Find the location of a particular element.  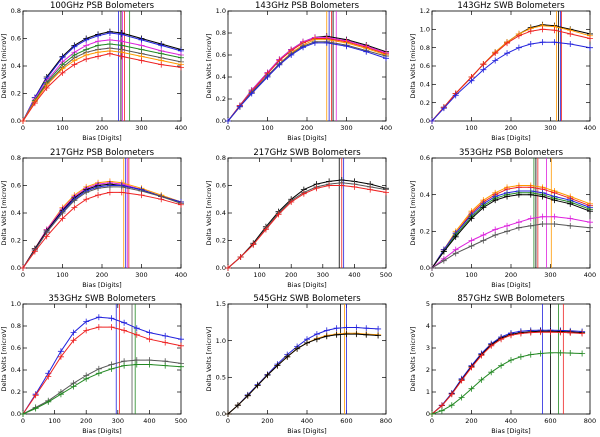

series-line-darkgray is located at coordinates (102, 387).